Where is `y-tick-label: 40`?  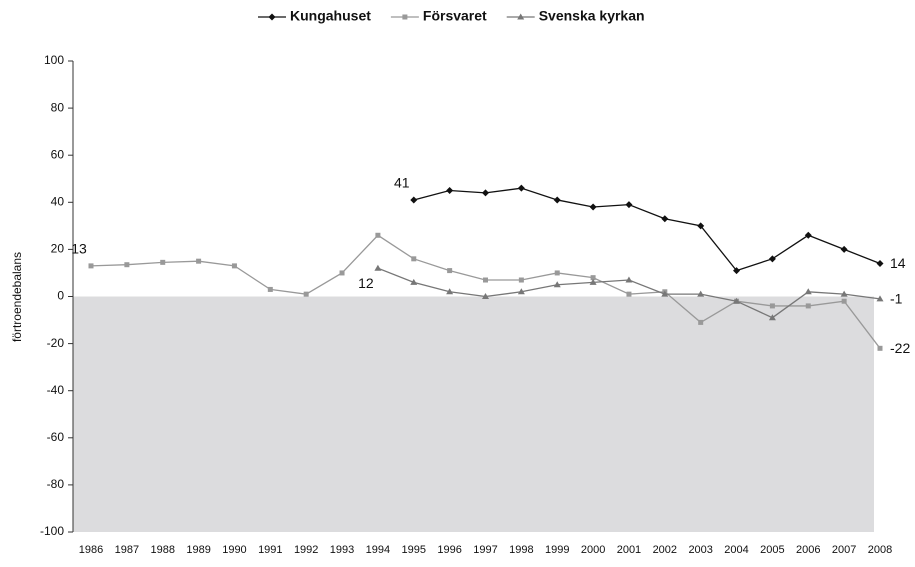
y-tick-label: 40 is located at coordinates (58, 201).